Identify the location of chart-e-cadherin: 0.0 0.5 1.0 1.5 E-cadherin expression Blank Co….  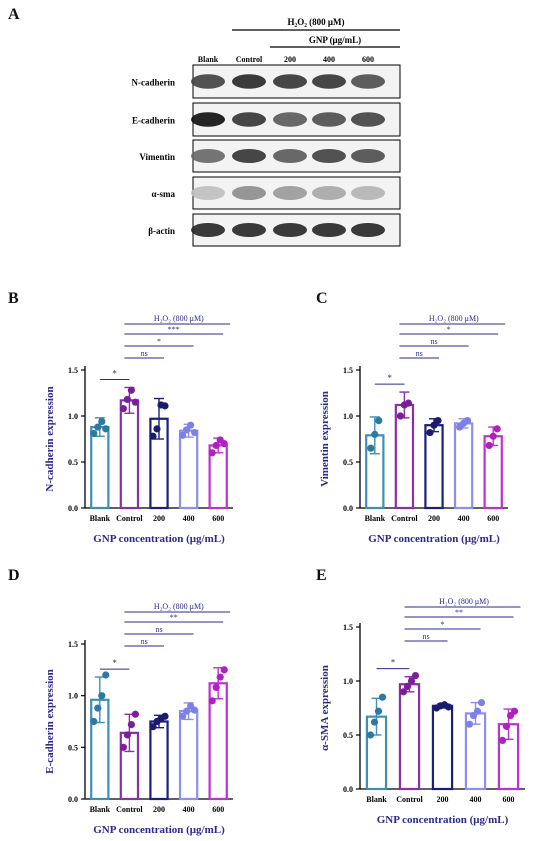
(138, 719).